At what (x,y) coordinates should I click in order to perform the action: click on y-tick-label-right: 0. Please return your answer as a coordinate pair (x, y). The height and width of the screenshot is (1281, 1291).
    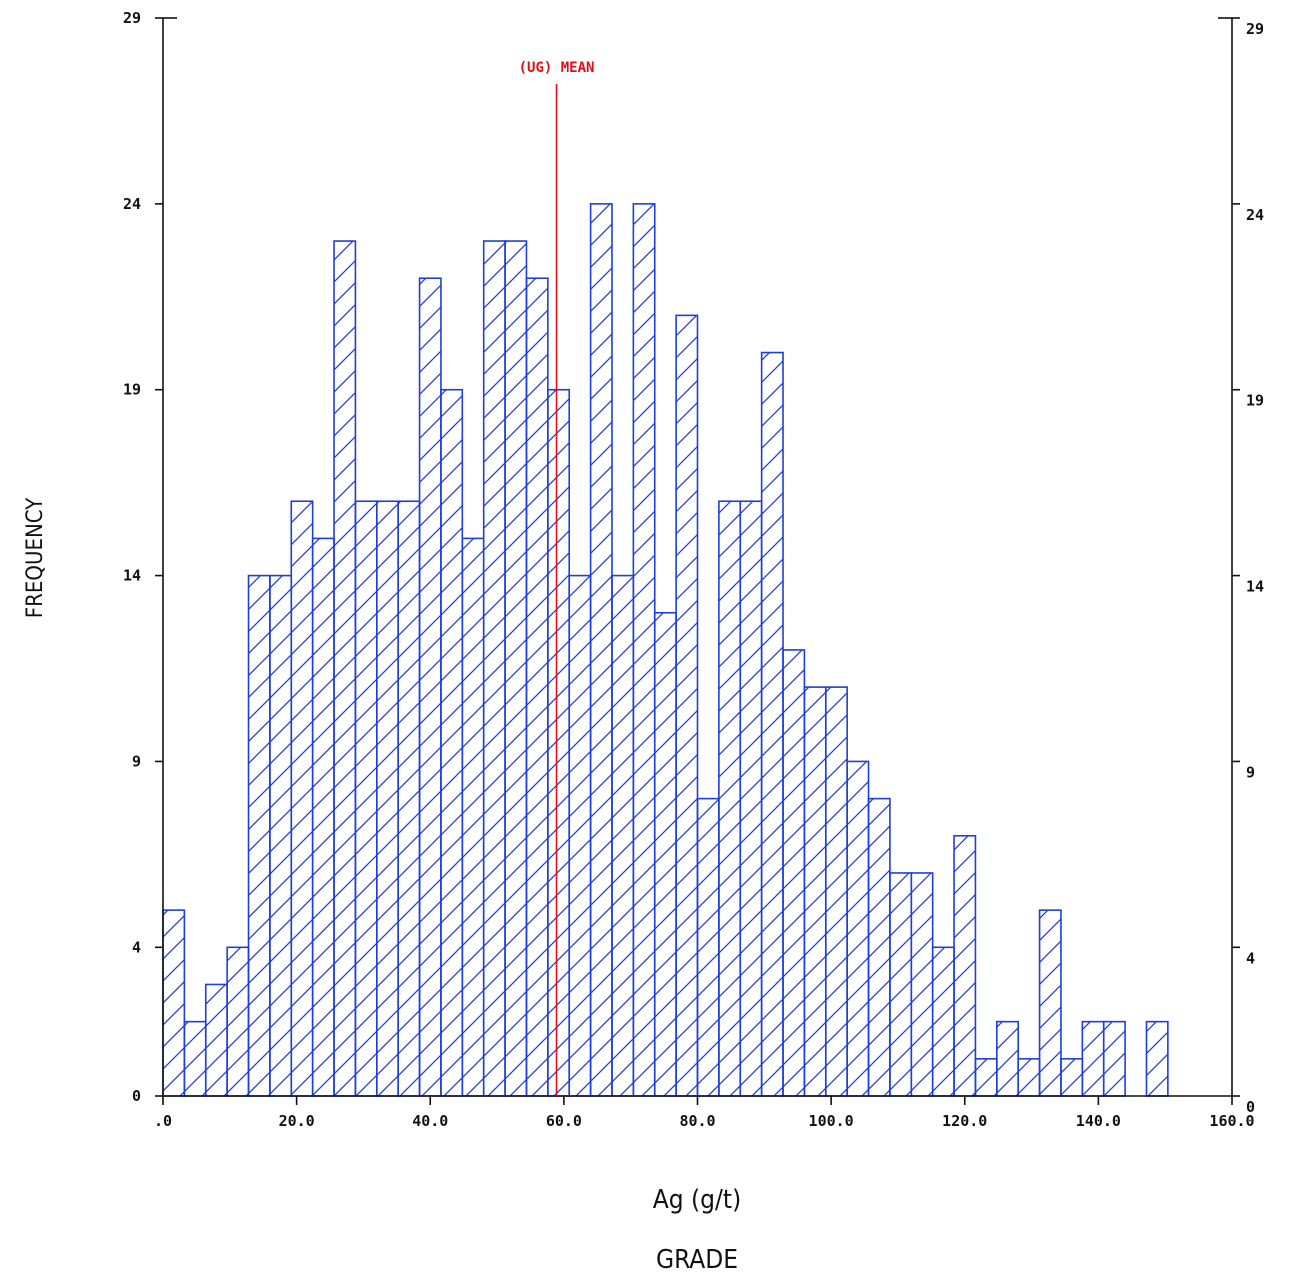
    Looking at the image, I should click on (1250, 1107).